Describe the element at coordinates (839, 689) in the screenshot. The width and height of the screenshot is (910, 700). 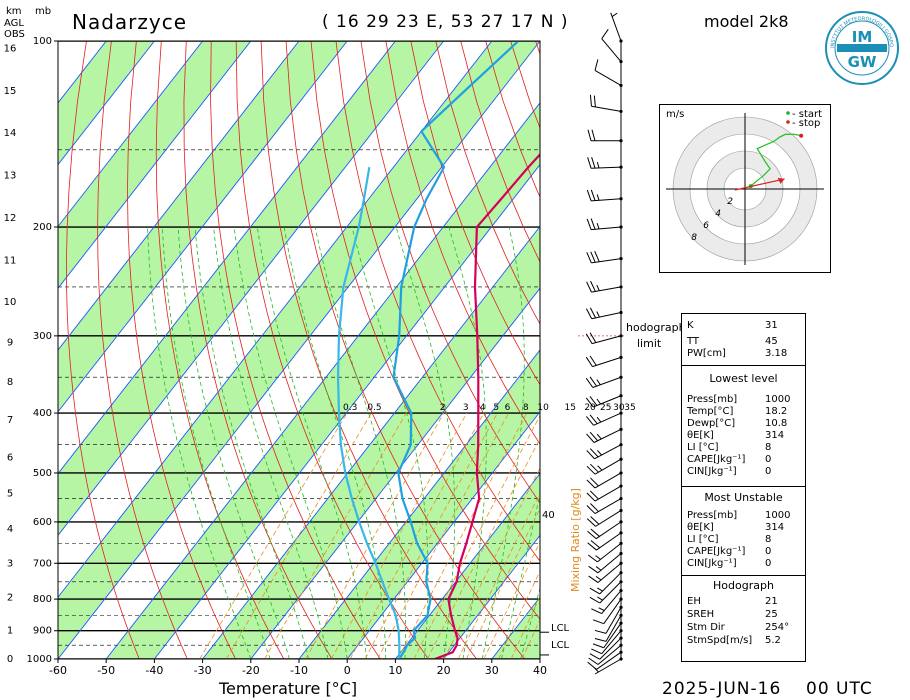
I see `time-label: 00 UTC` at that location.